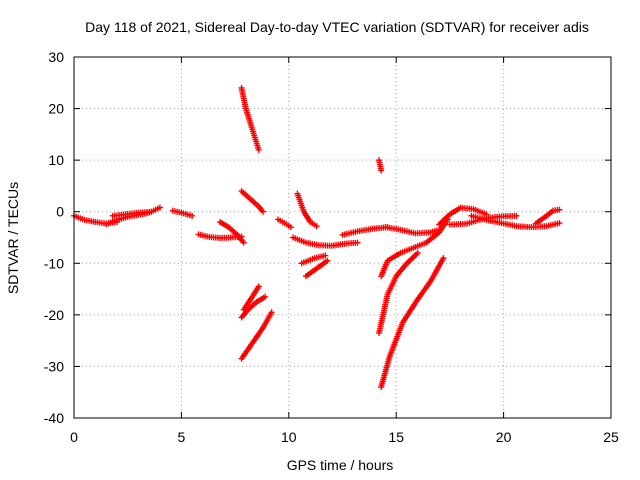 The height and width of the screenshot is (480, 640). I want to click on x-axis-label: GPS time / hours, so click(340, 465).